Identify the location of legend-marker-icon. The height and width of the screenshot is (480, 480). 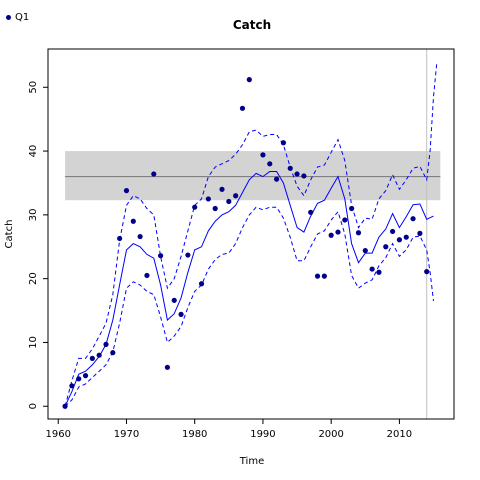
(8, 17).